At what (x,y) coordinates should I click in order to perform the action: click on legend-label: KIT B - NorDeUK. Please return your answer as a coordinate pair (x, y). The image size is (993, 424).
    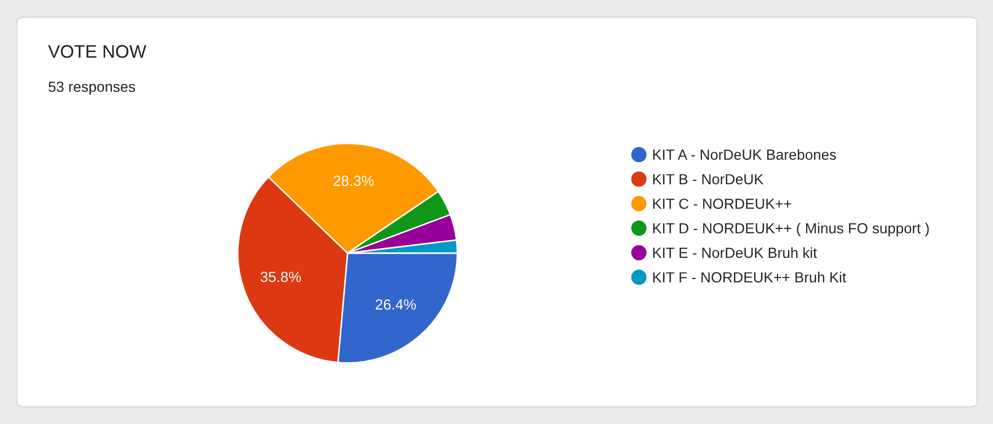
    Looking at the image, I should click on (708, 179).